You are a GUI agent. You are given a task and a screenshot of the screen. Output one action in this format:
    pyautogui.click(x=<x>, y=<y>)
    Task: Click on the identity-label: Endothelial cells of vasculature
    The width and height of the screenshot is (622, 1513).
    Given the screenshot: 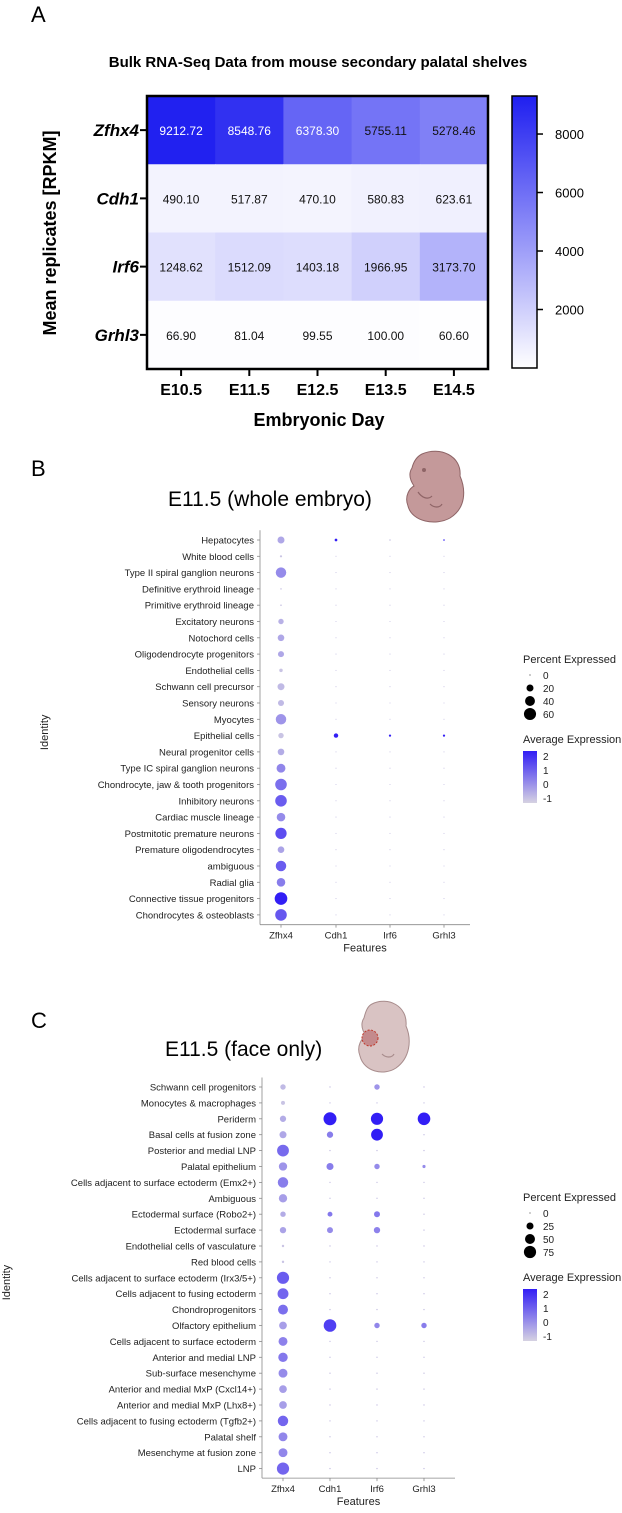 What is the action you would take?
    pyautogui.click(x=191, y=1247)
    